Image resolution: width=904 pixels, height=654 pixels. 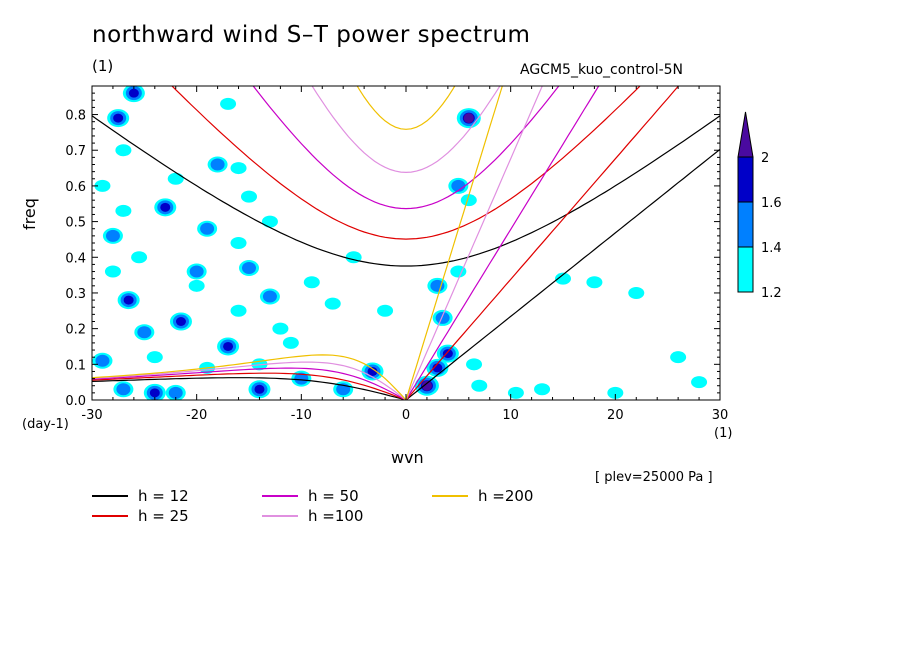 I want to click on colorbar-label: 1.4, so click(x=771, y=248).